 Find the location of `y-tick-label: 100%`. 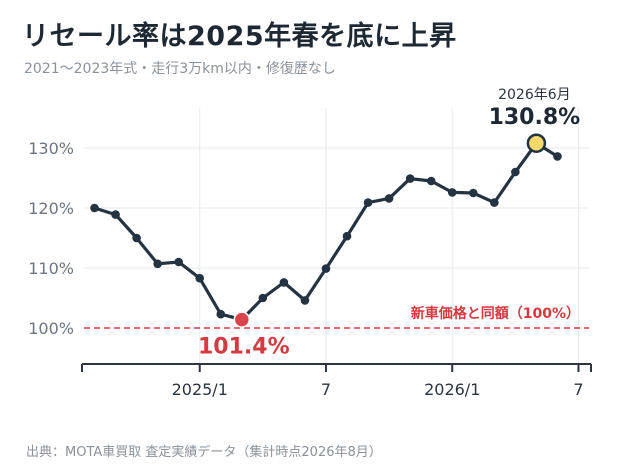

y-tick-label: 100% is located at coordinates (51, 328).